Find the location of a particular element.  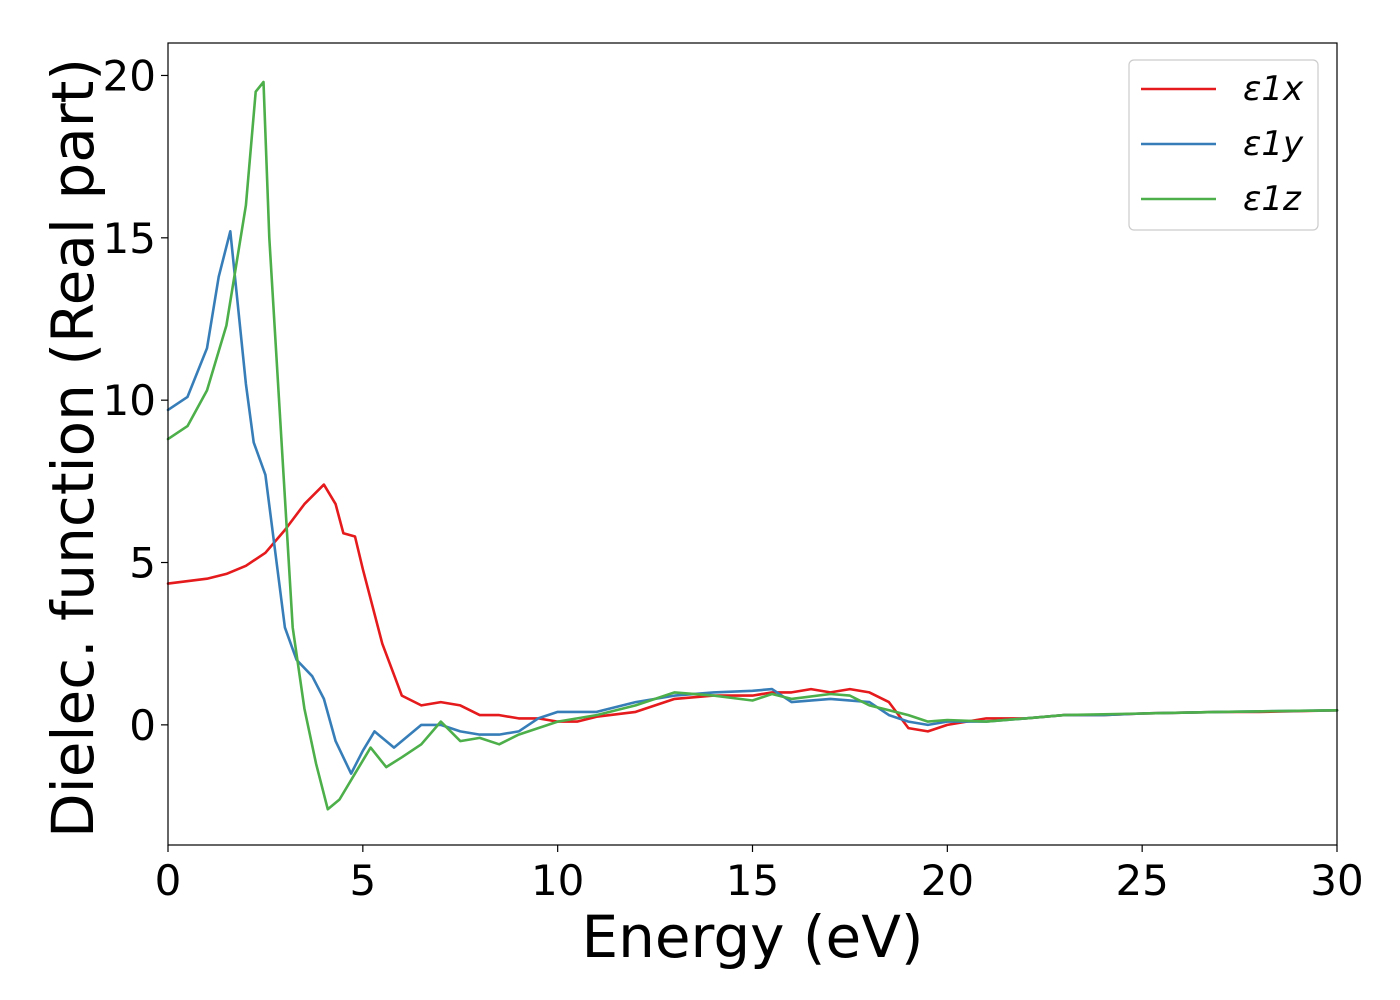

x-axis: 0 5 10 15 20 25 30 is located at coordinates (759, 875).